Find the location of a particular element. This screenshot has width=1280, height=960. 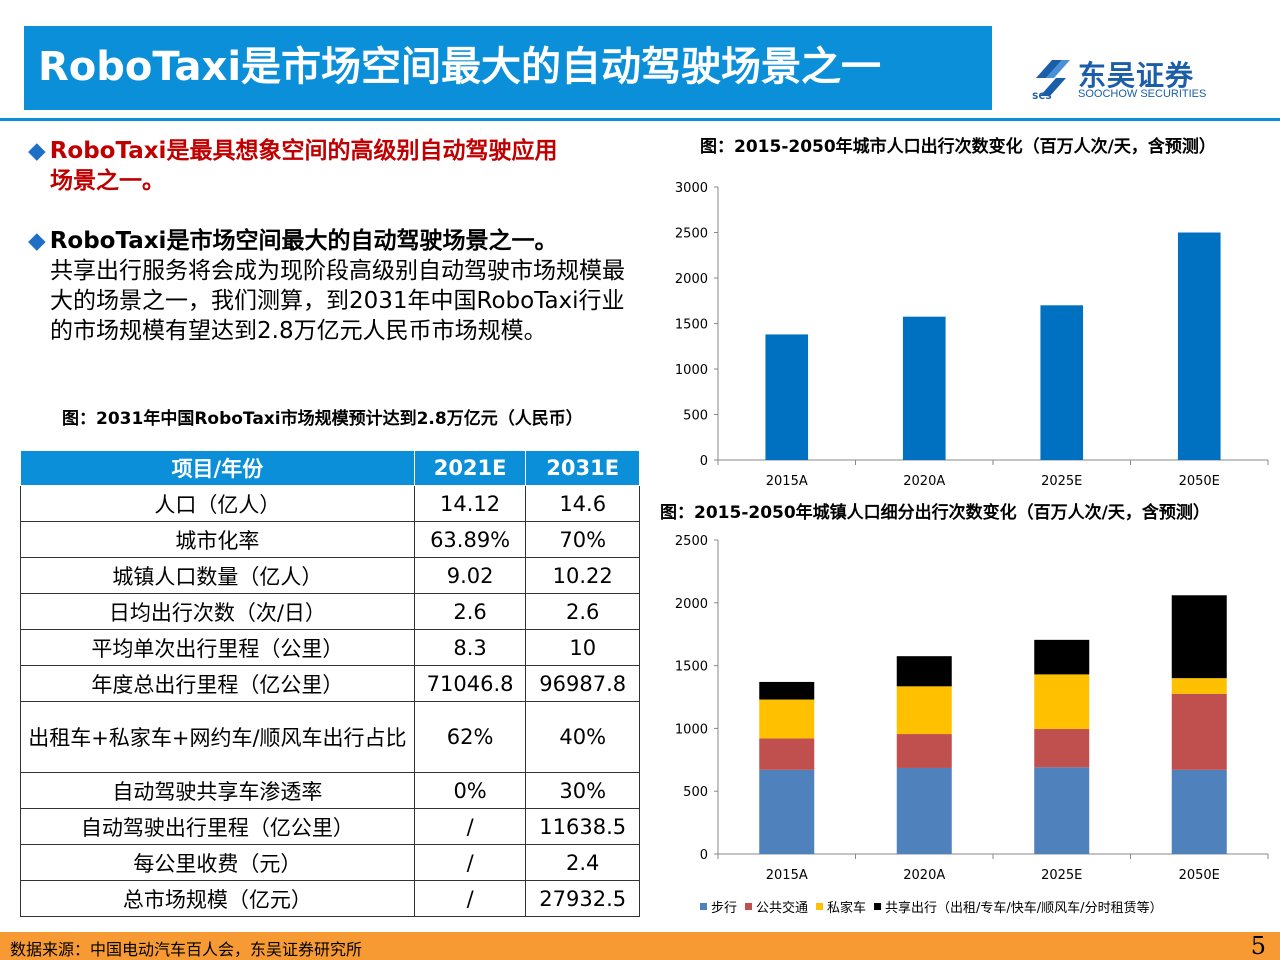

table-cell: 27932.5 is located at coordinates (582, 898).